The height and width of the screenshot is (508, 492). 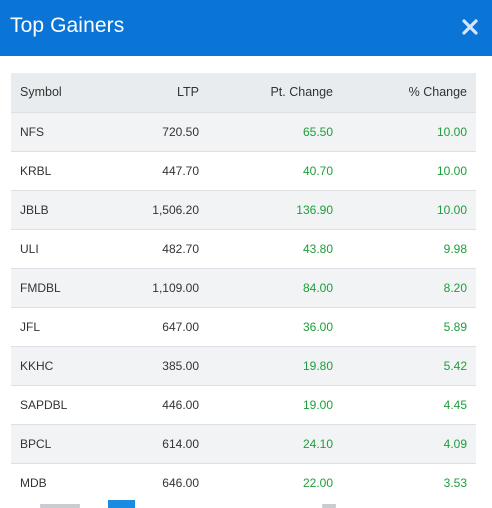 I want to click on column-header-pt-change: Pt. Change, so click(x=301, y=92).